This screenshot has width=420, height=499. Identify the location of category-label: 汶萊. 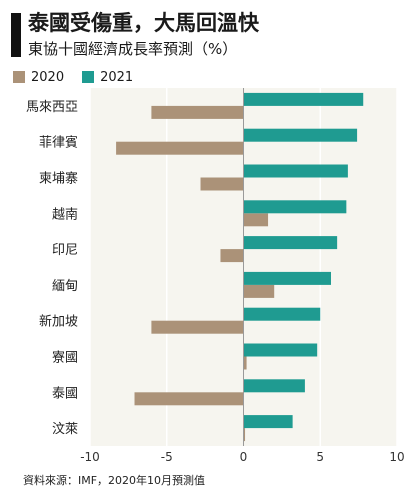
(65, 429).